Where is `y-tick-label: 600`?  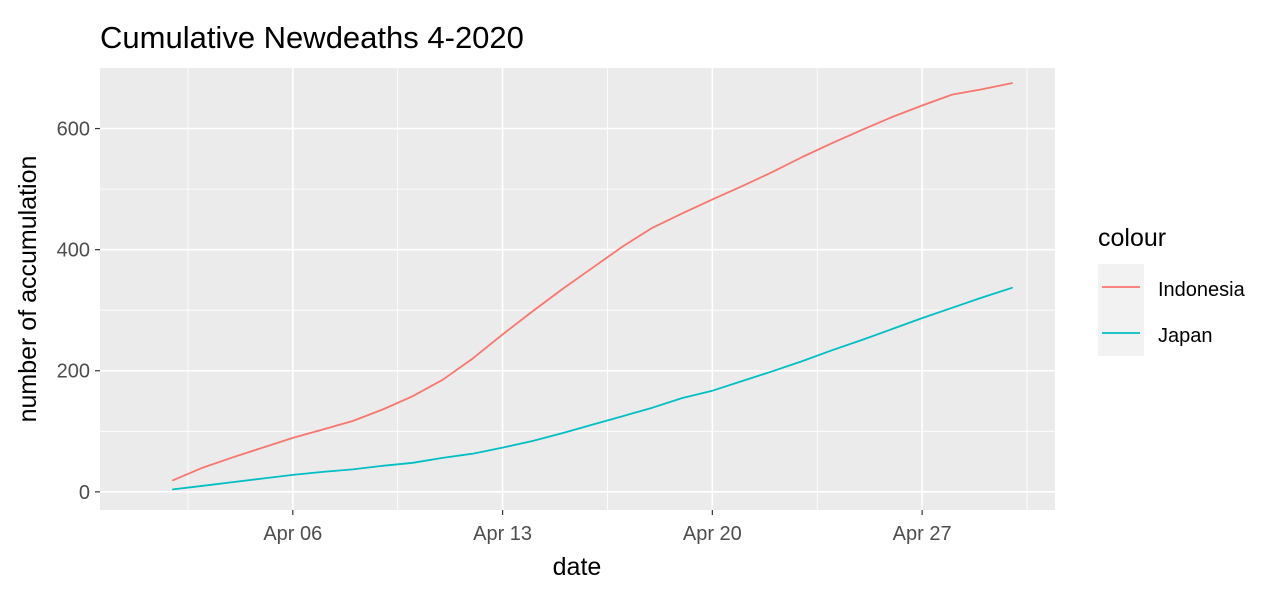
y-tick-label: 600 is located at coordinates (73, 130).